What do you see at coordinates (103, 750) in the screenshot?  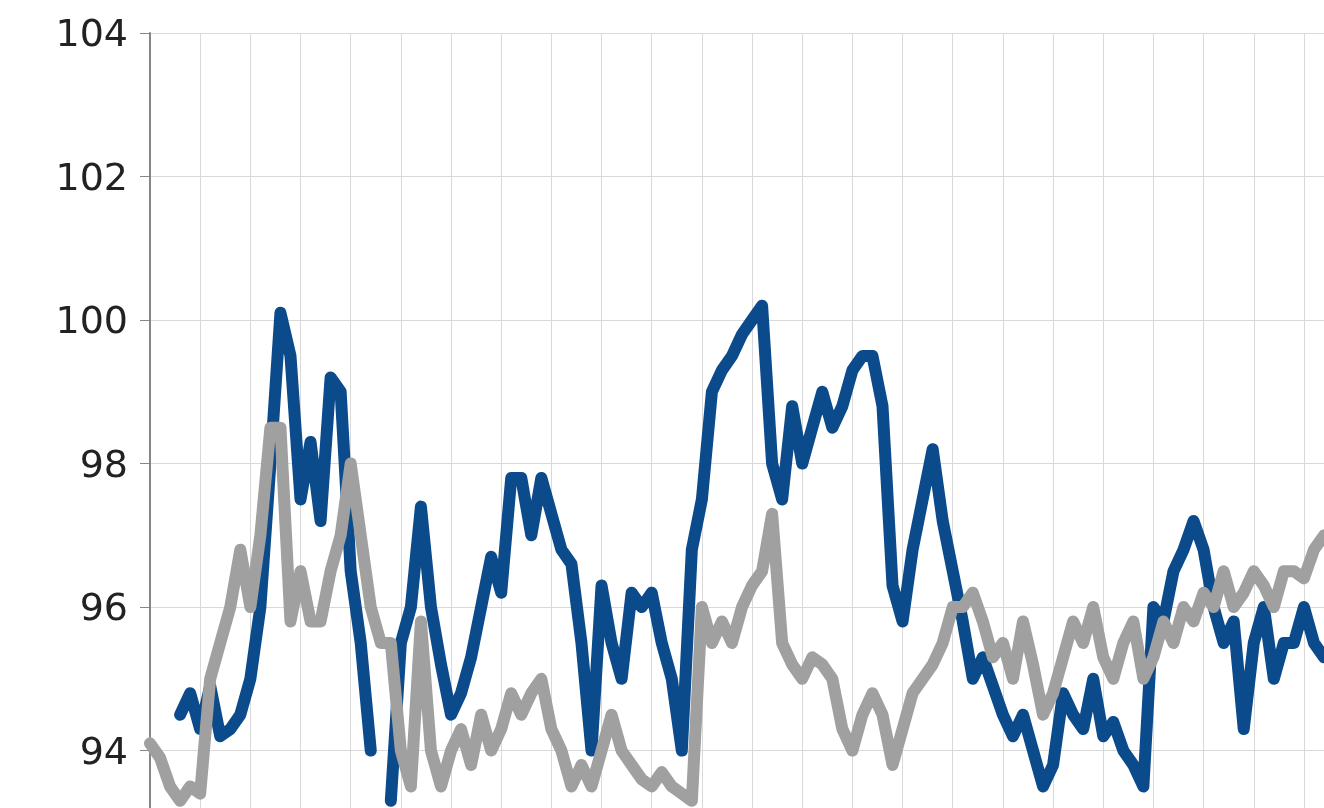 I see `y-tick-label: 94` at bounding box center [103, 750].